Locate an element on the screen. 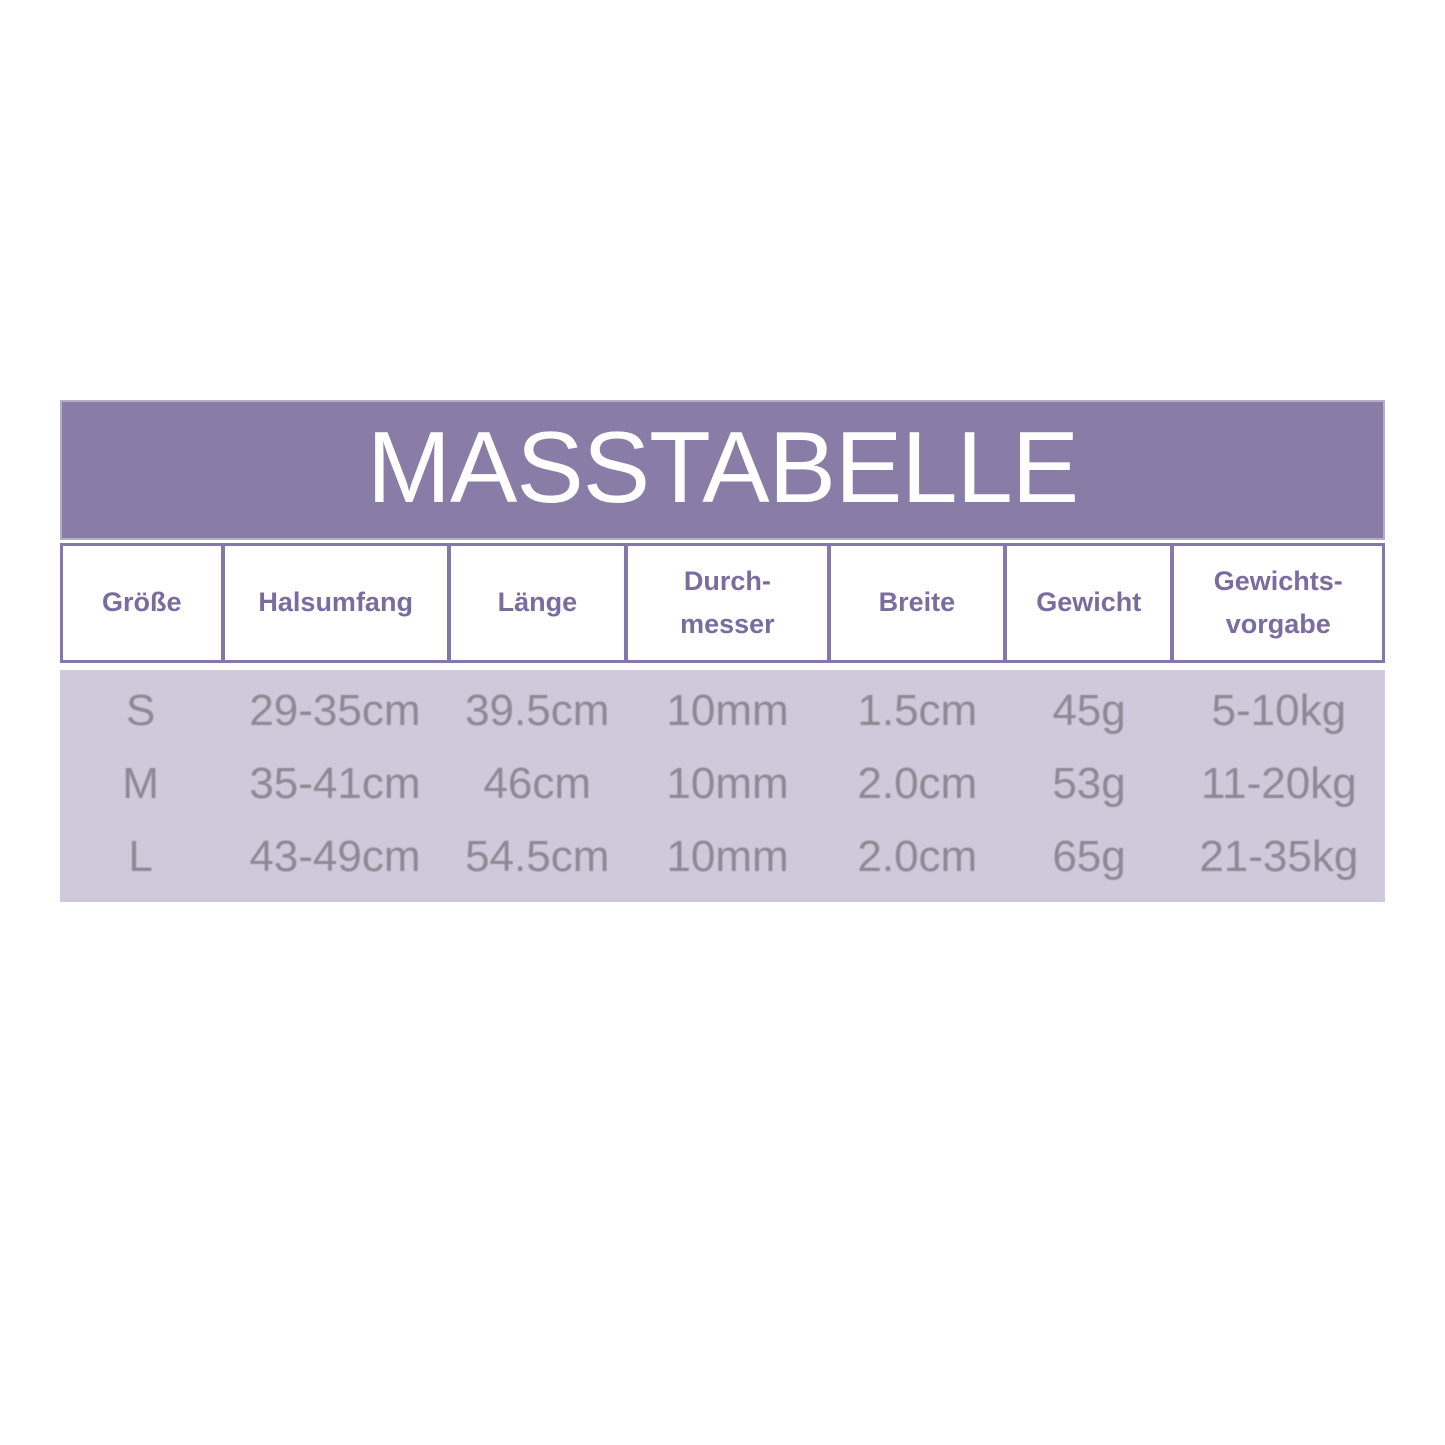  cell-laenge: 46cm is located at coordinates (537, 783).